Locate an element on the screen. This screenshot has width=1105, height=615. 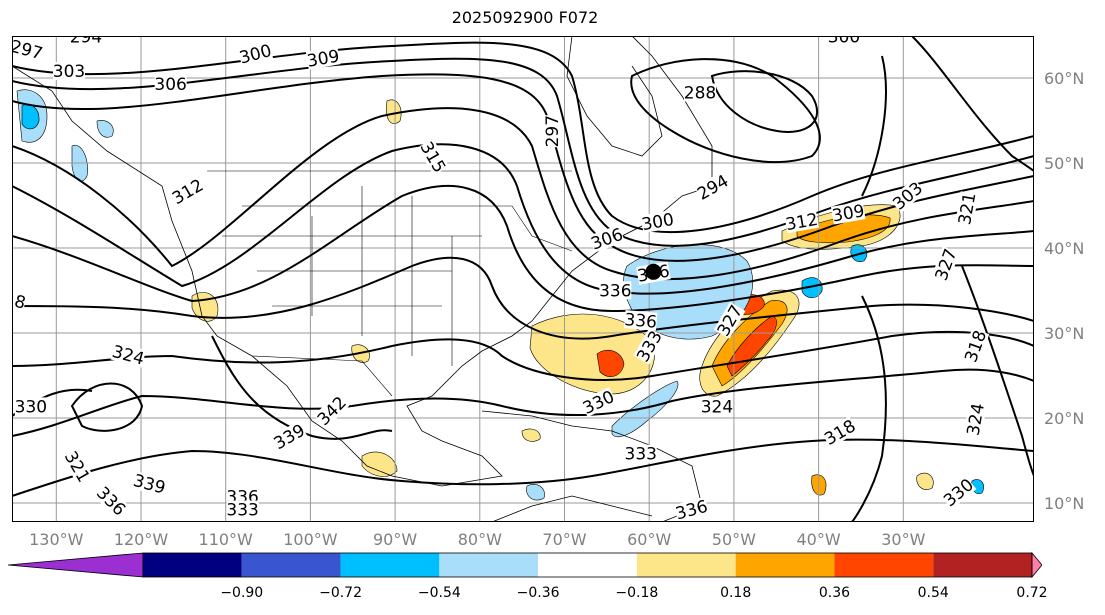
colorbar is located at coordinates (525, 565).